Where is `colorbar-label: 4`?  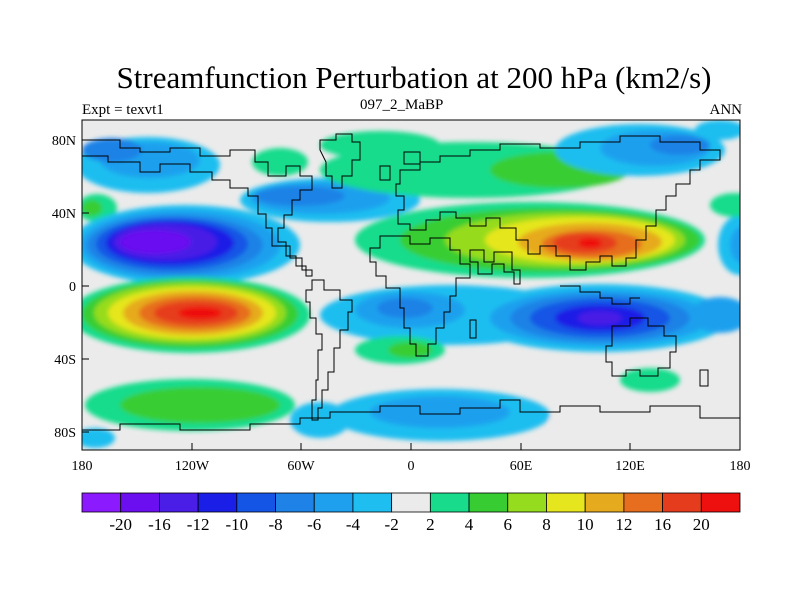
colorbar-label: 4 is located at coordinates (469, 524).